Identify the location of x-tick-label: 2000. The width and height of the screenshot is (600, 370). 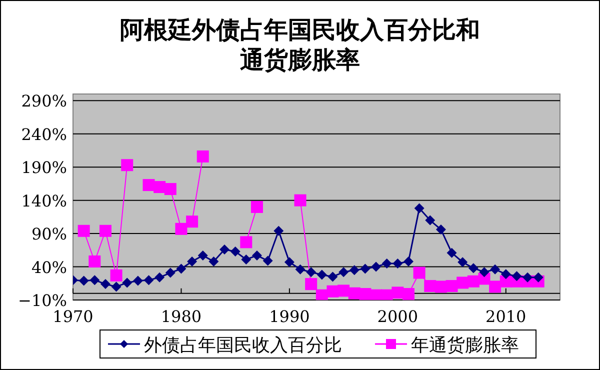
(397, 316).